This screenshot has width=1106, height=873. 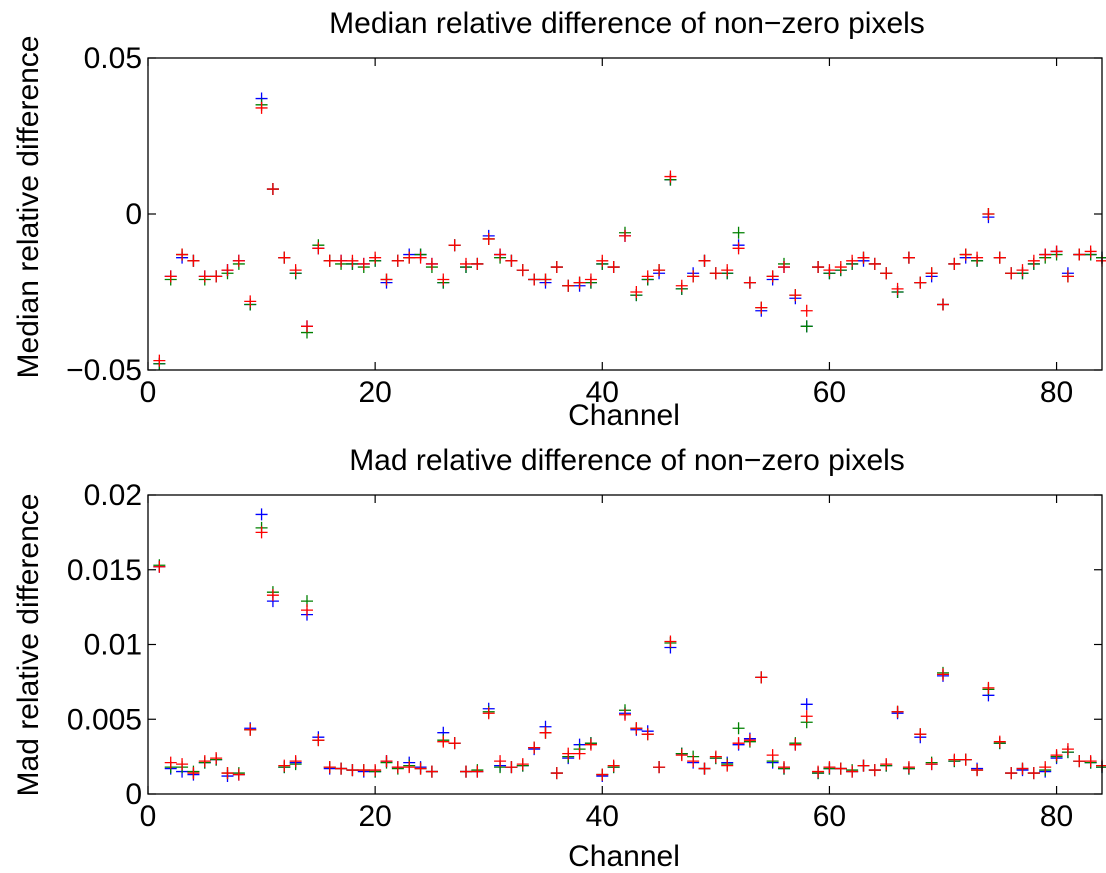 What do you see at coordinates (624, 415) in the screenshot?
I see `median-chart-xlabel: Channel` at bounding box center [624, 415].